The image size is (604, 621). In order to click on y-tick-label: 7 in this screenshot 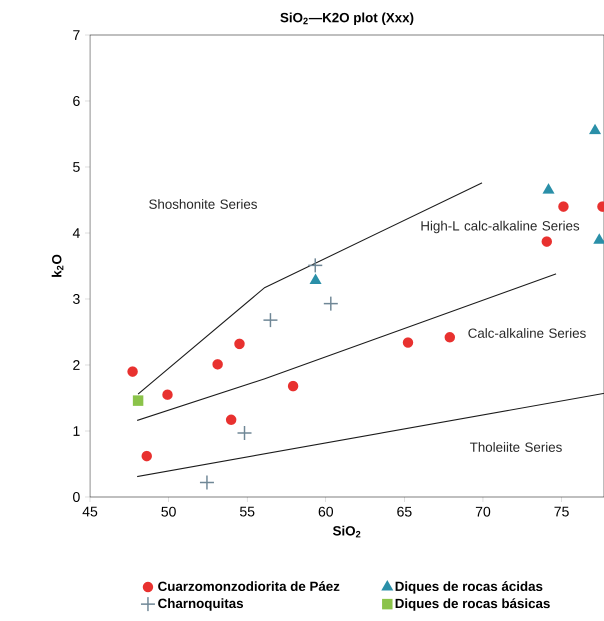, I will do `click(76, 35)`.